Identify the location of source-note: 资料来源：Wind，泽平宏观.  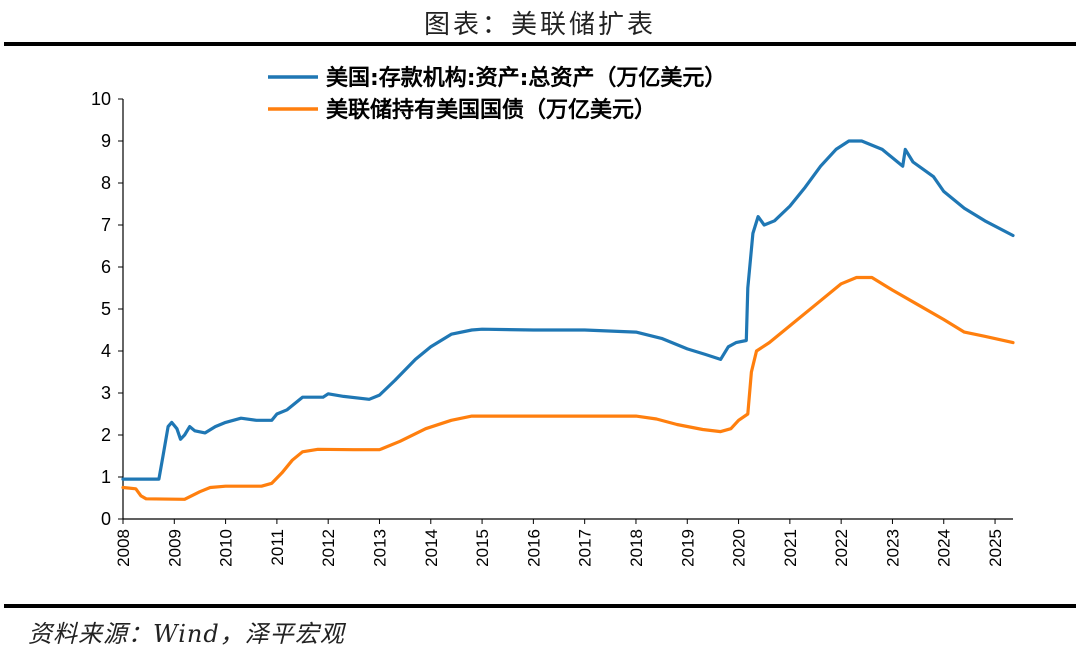
(186, 634).